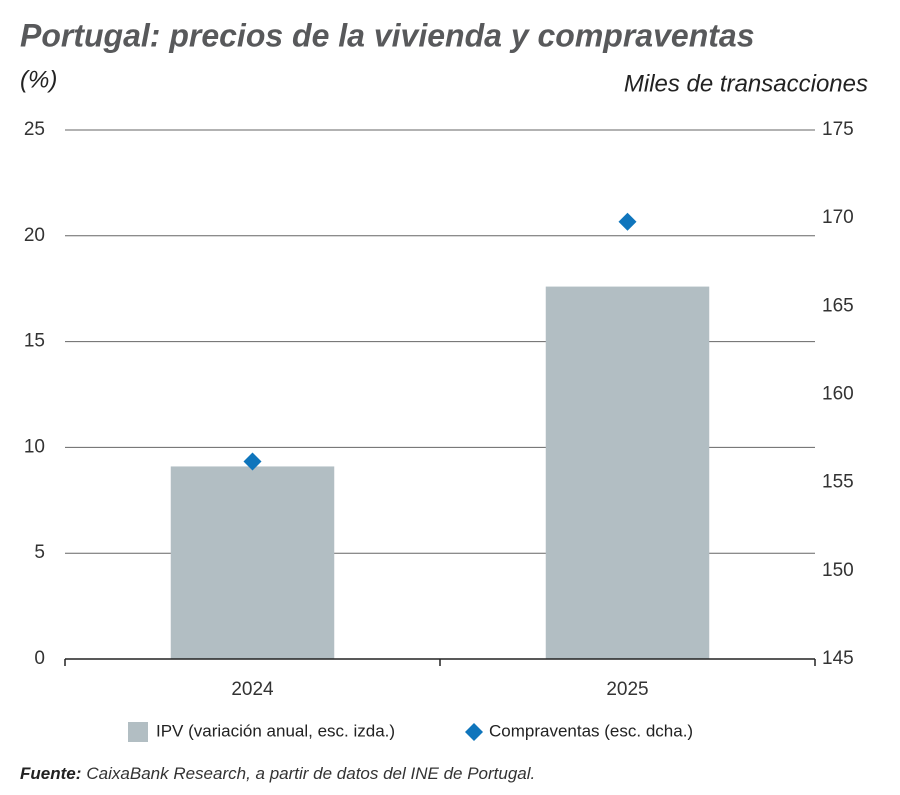 Image resolution: width=900 pixels, height=795 pixels. Describe the element at coordinates (838, 217) in the screenshot. I see `y2-tick-label: 170` at that location.